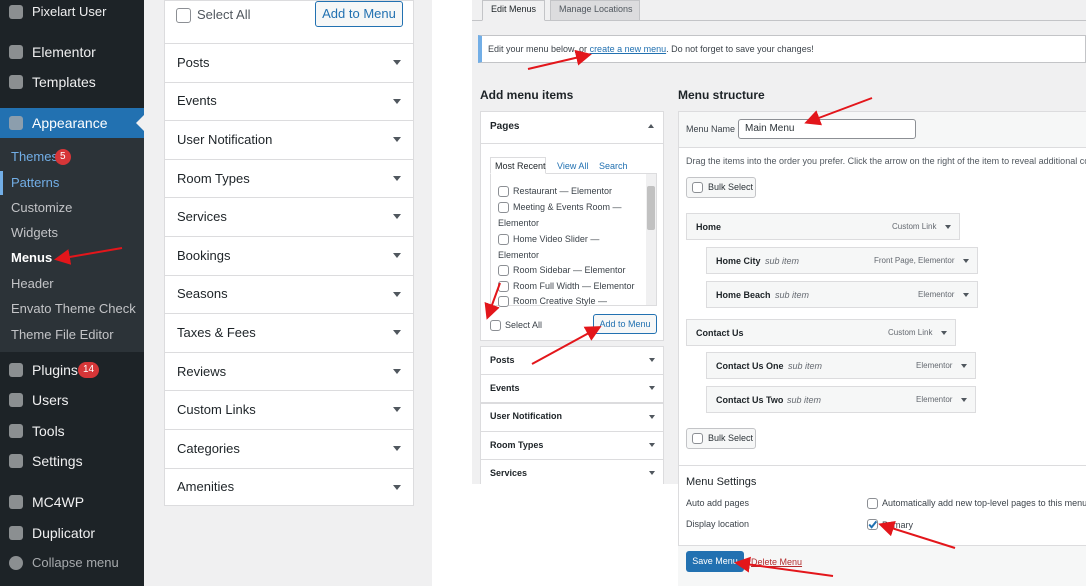 This screenshot has width=1086, height=586. I want to click on submenu-item: Customize, so click(42, 208).